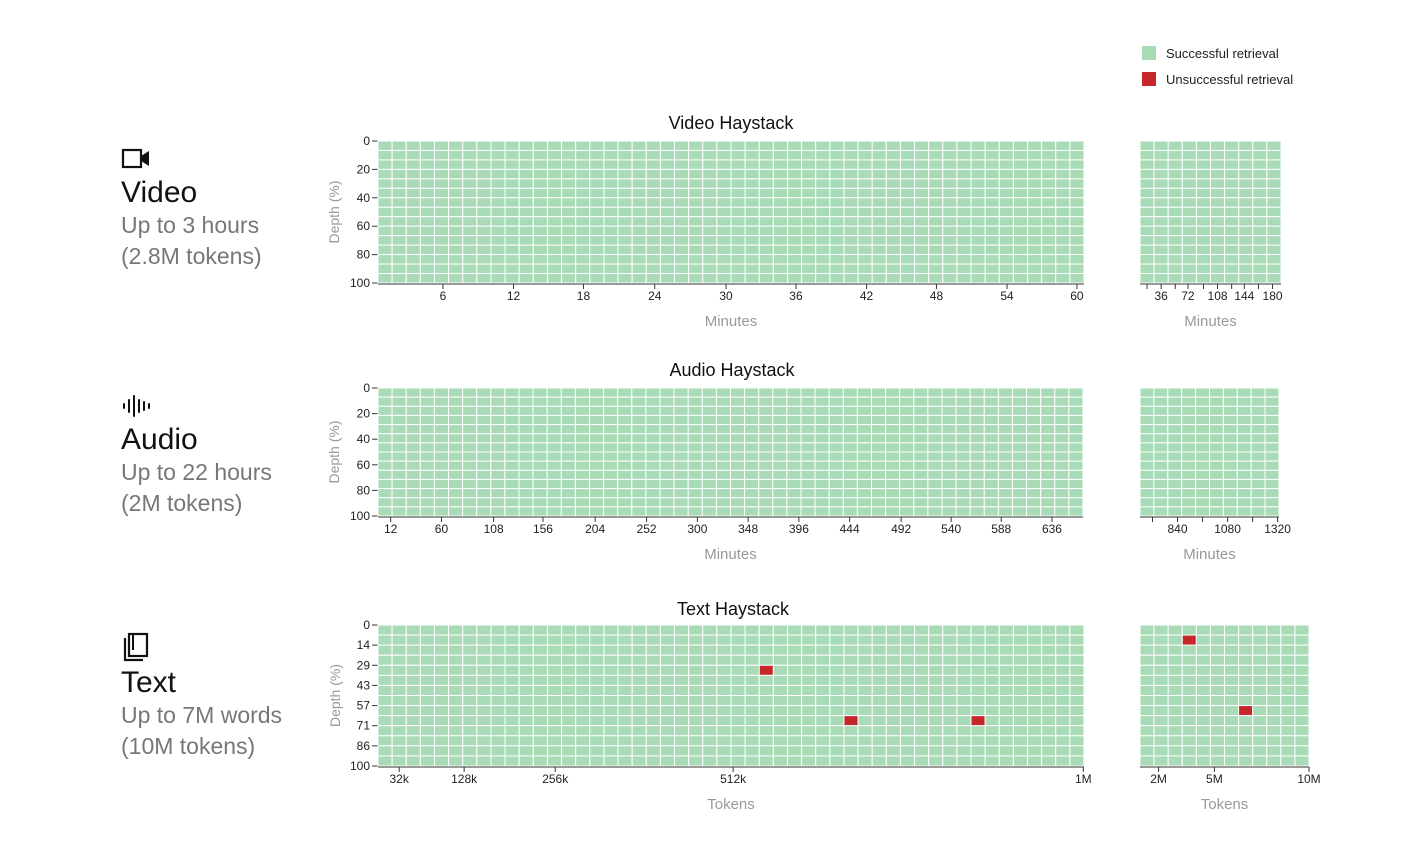 Image resolution: width=1418 pixels, height=850 pixels. I want to click on y-tick-label: 20, so click(364, 414).